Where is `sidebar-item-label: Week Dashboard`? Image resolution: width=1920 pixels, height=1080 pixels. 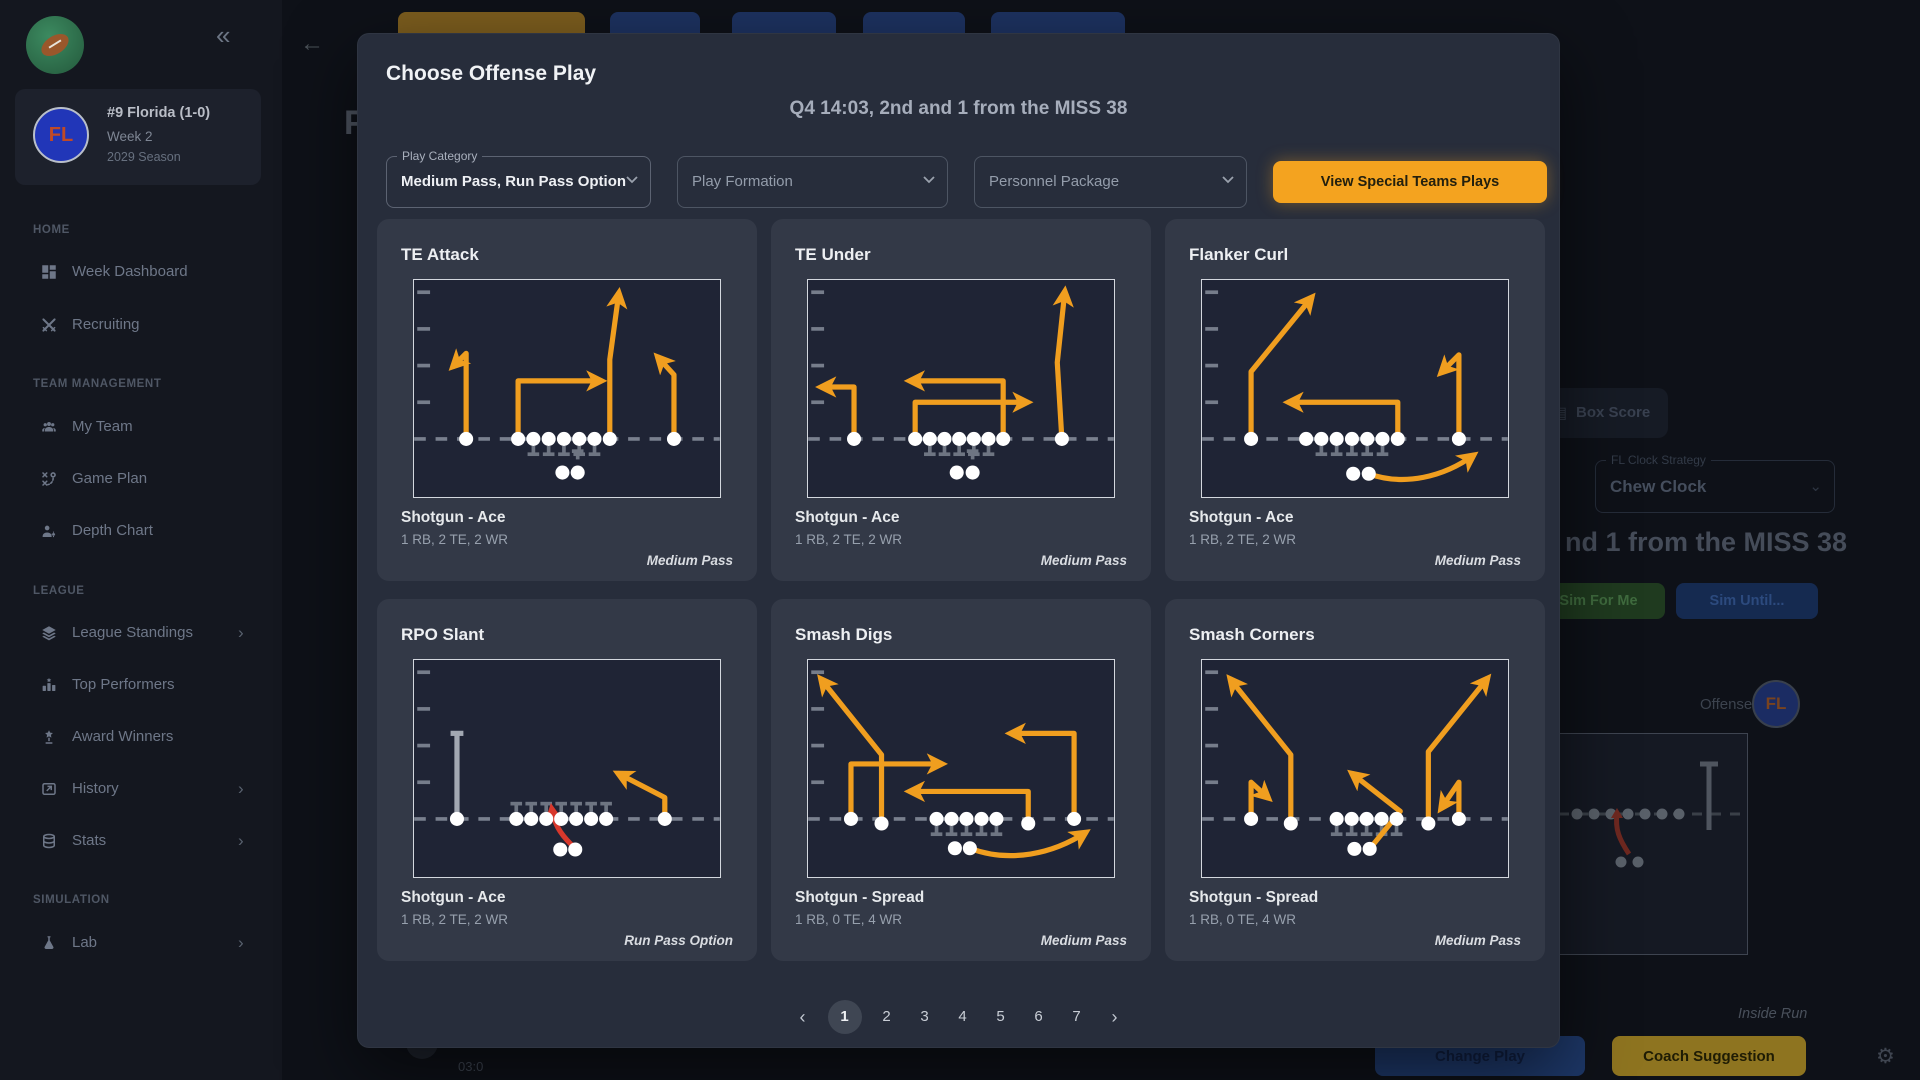
sidebar-item-label: Week Dashboard is located at coordinates (130, 271).